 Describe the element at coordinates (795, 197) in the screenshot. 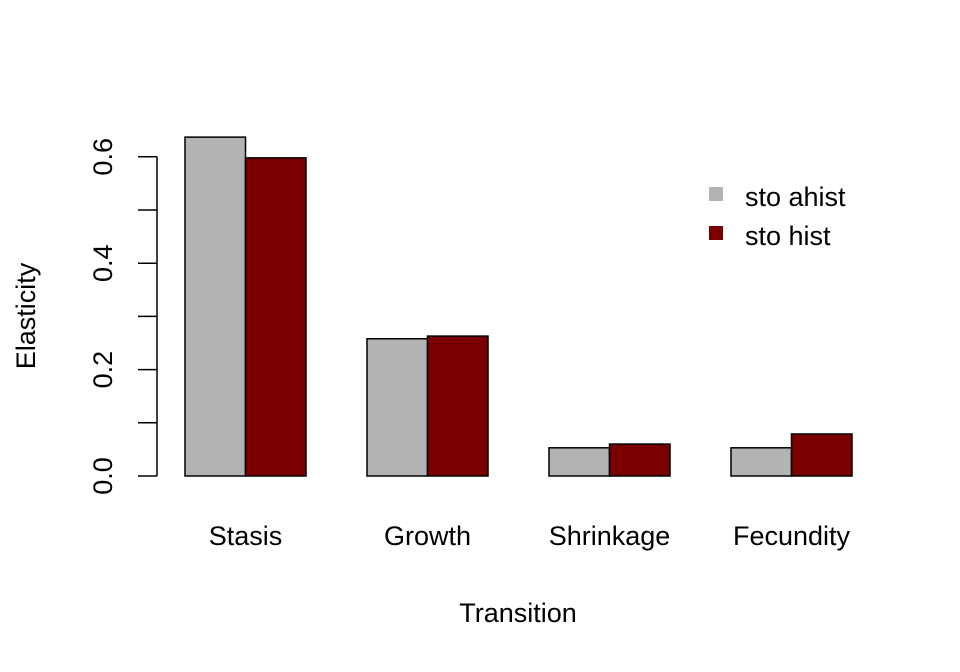

I see `legend-label: sto ahist` at that location.